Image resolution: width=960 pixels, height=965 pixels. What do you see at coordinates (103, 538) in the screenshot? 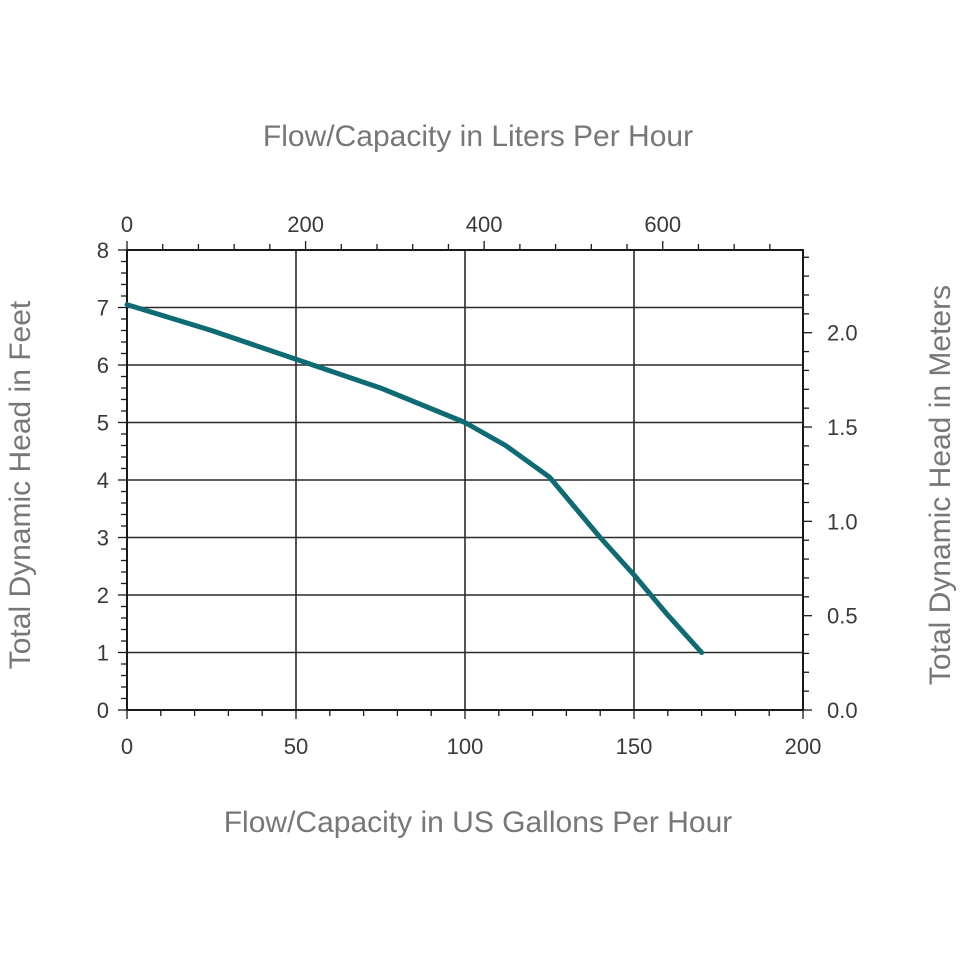
I see `y-left-tick-label: 3` at bounding box center [103, 538].